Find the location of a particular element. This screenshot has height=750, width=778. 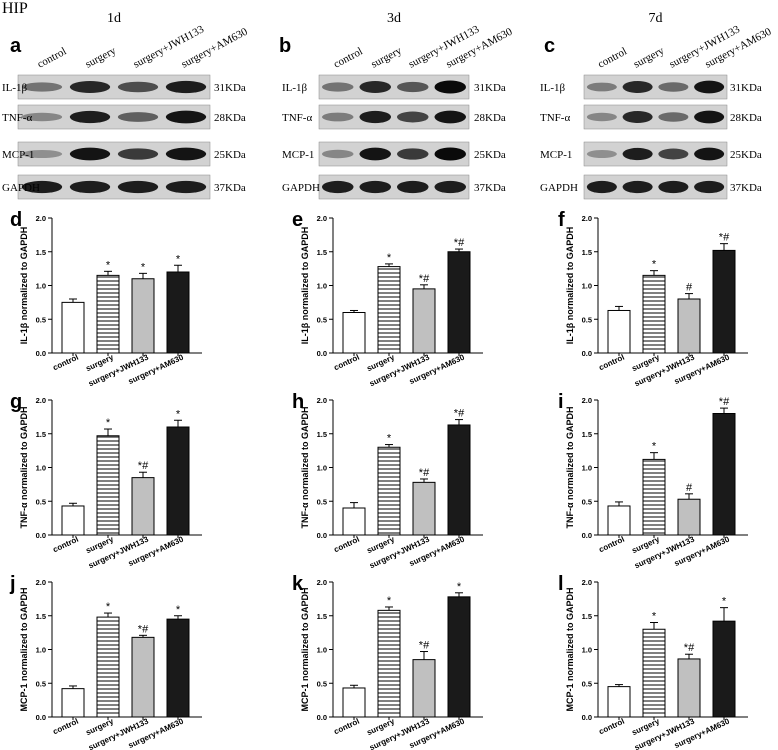

panel-letter: h is located at coordinates (298, 402).